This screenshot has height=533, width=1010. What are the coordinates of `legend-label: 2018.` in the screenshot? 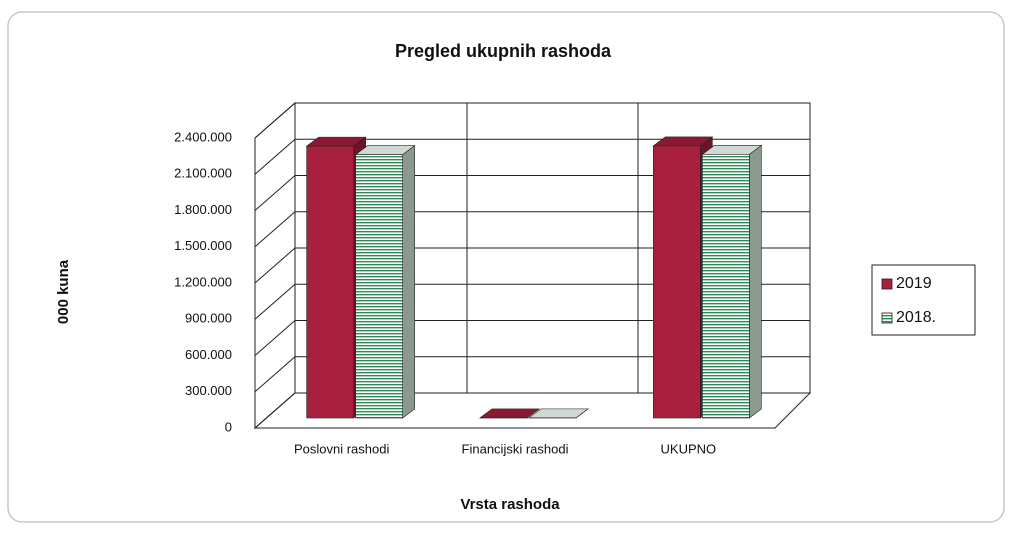 It's located at (916, 317).